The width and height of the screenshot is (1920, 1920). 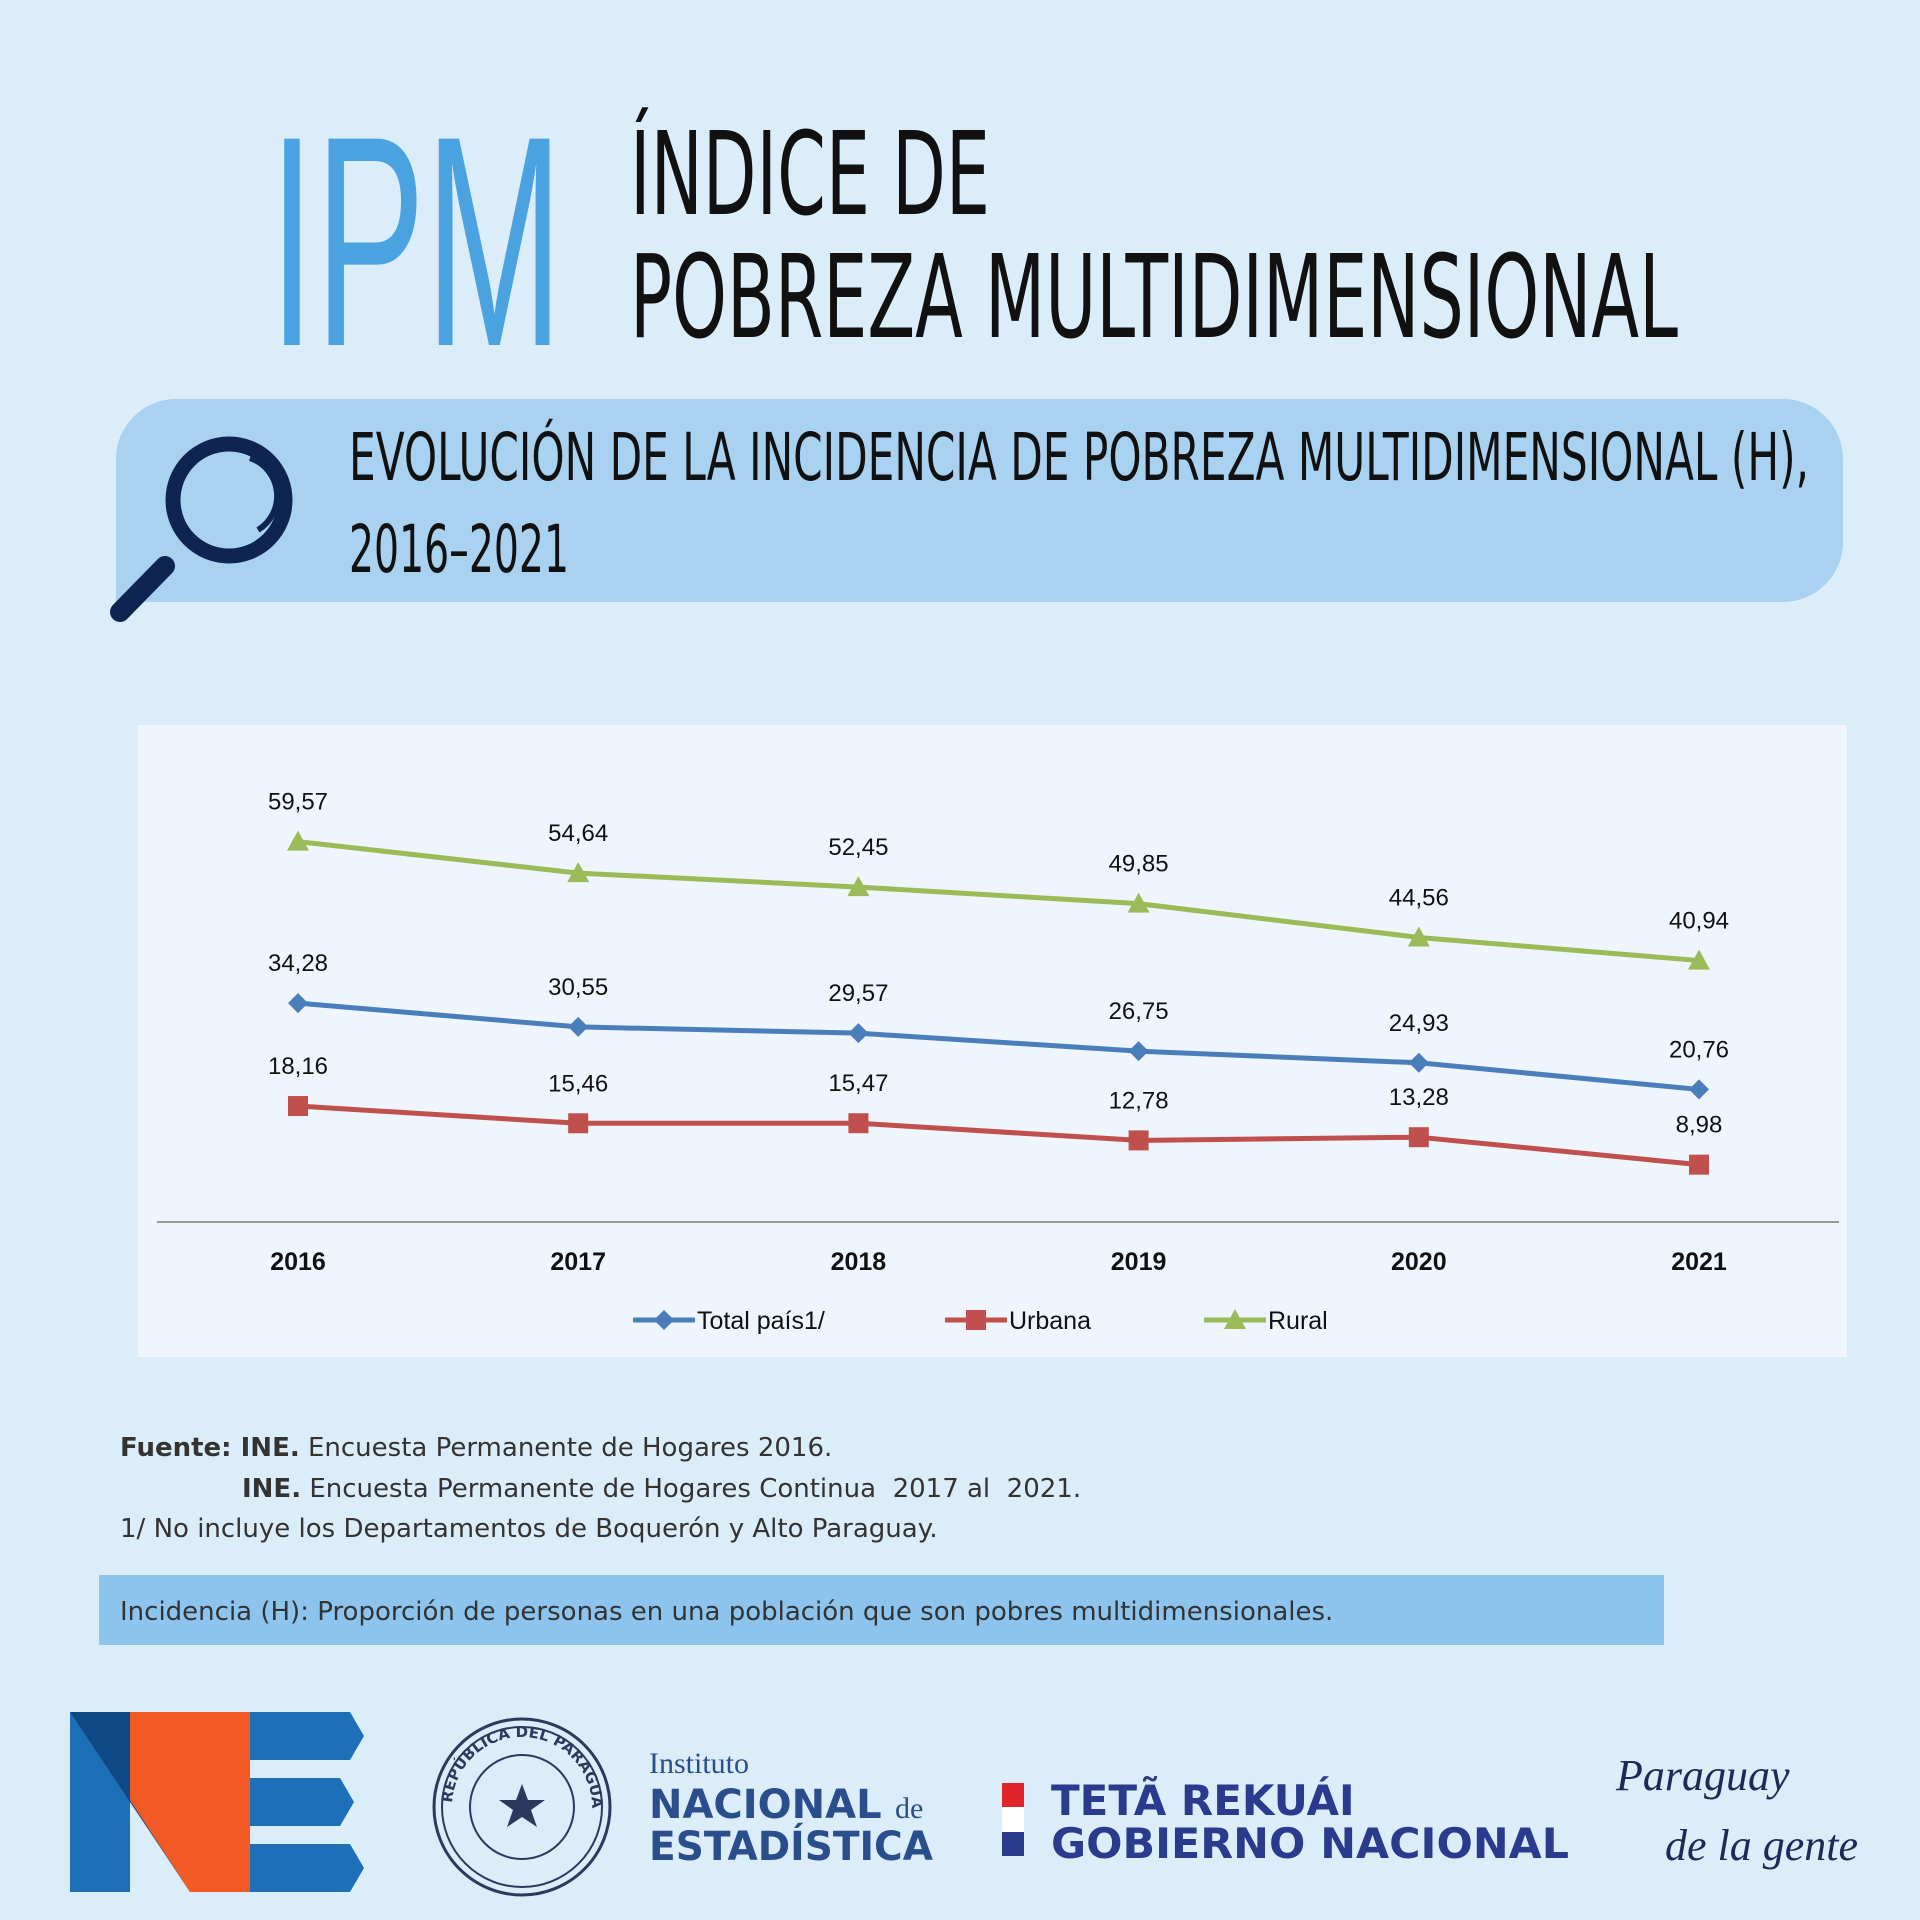 What do you see at coordinates (578, 1083) in the screenshot?
I see `data-label: 15,46` at bounding box center [578, 1083].